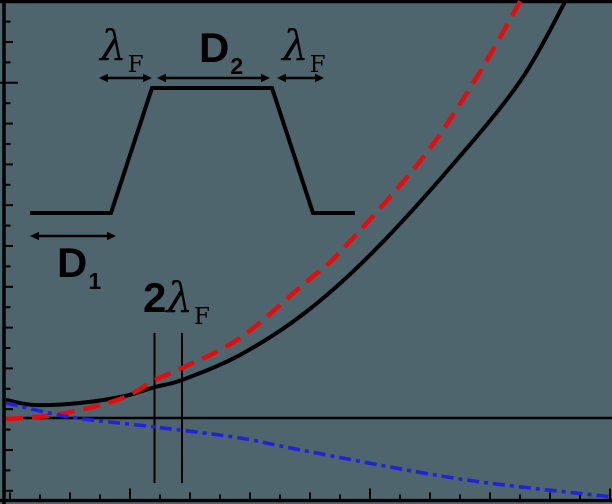 The width and height of the screenshot is (612, 504). What do you see at coordinates (95, 281) in the screenshot?
I see `d-subscript-1: 1` at bounding box center [95, 281].